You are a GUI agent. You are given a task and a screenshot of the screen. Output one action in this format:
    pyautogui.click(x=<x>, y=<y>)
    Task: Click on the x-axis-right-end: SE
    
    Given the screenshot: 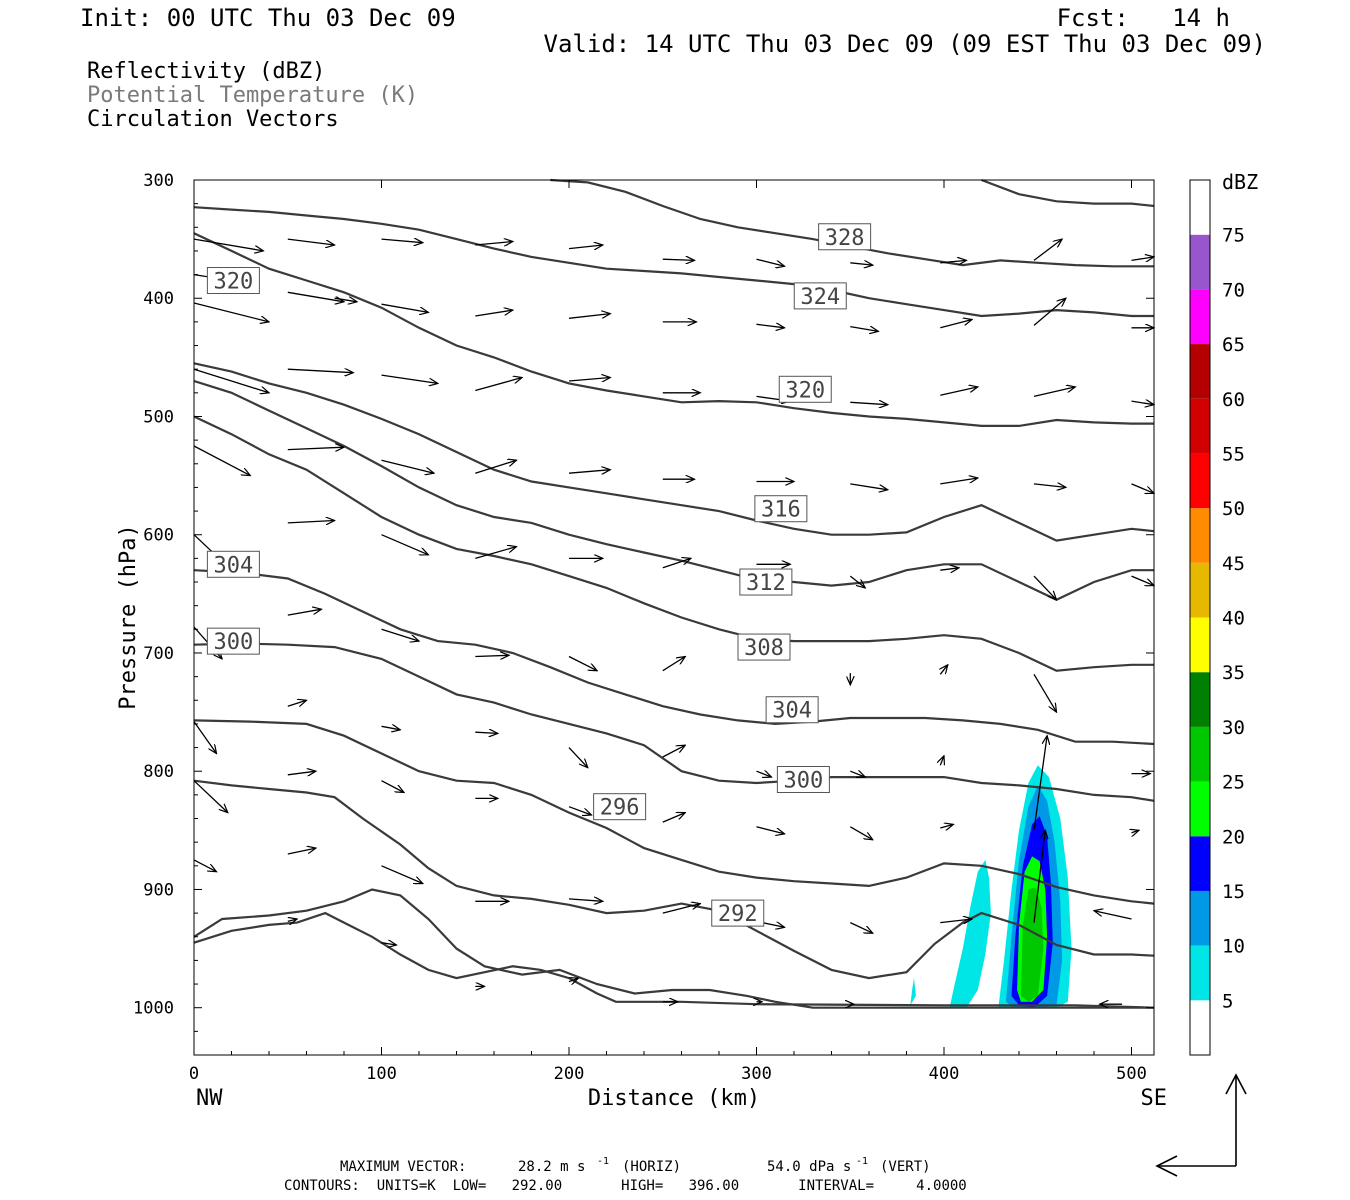 What is the action you would take?
    pyautogui.click(x=1154, y=1098)
    